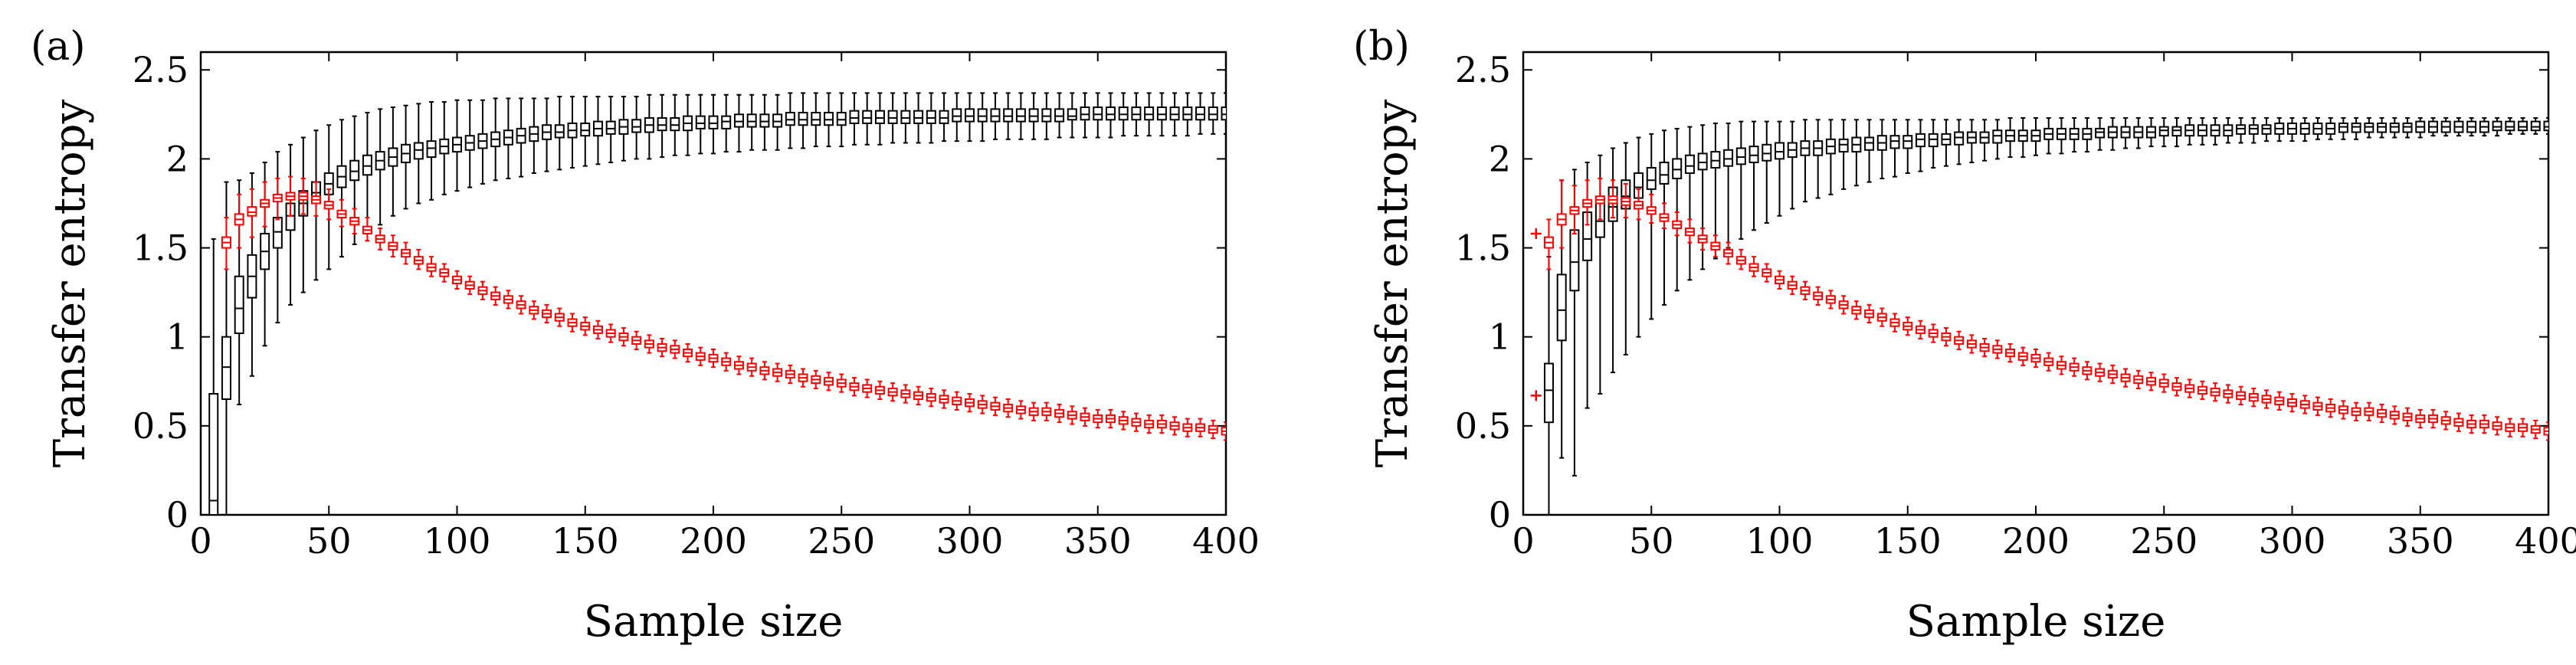 This screenshot has height=665, width=2576. What do you see at coordinates (200, 541) in the screenshot?
I see `x-tick-label: 0` at bounding box center [200, 541].